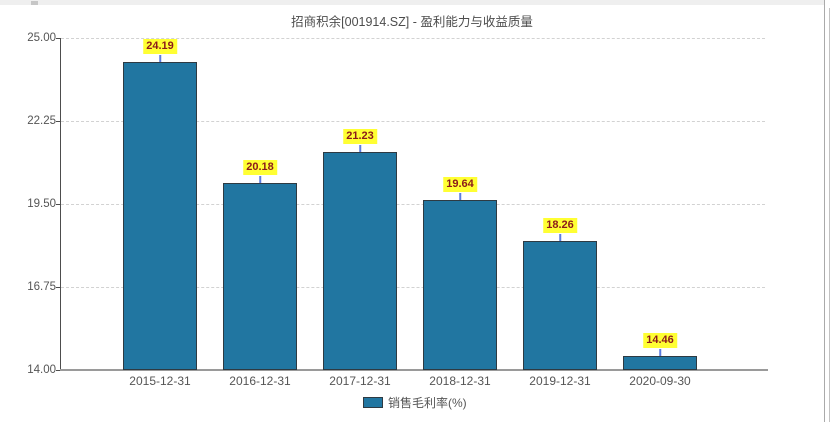 This screenshot has height=422, width=830. I want to click on bar-value-label: 18.26, so click(560, 226).